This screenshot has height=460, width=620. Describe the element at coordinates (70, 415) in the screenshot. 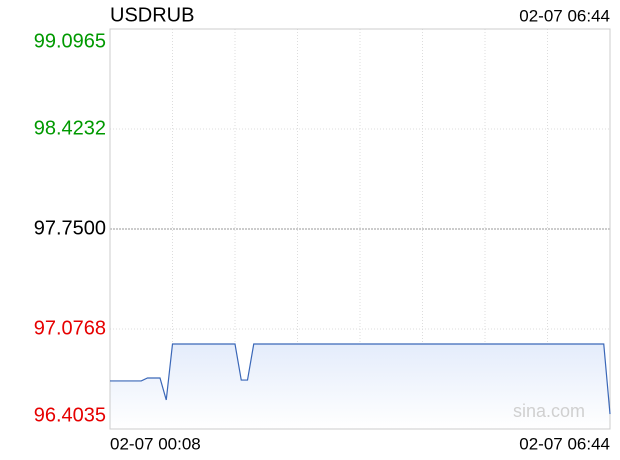

I see `y-tick-label: 96.4035` at that location.